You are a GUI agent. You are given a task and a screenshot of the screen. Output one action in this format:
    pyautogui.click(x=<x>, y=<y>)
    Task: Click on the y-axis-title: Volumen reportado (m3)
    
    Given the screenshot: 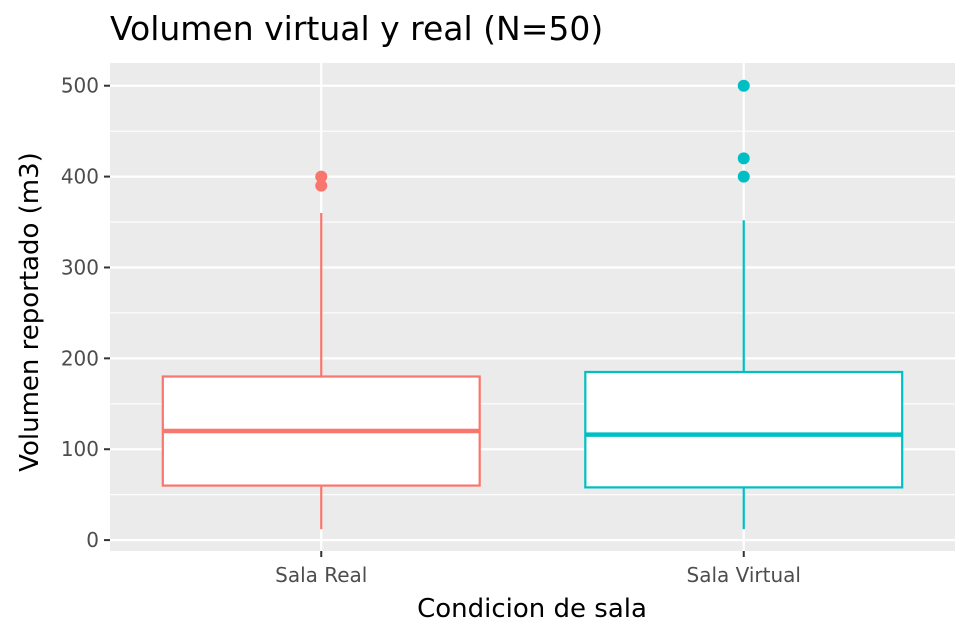 What is the action you would take?
    pyautogui.click(x=30, y=312)
    